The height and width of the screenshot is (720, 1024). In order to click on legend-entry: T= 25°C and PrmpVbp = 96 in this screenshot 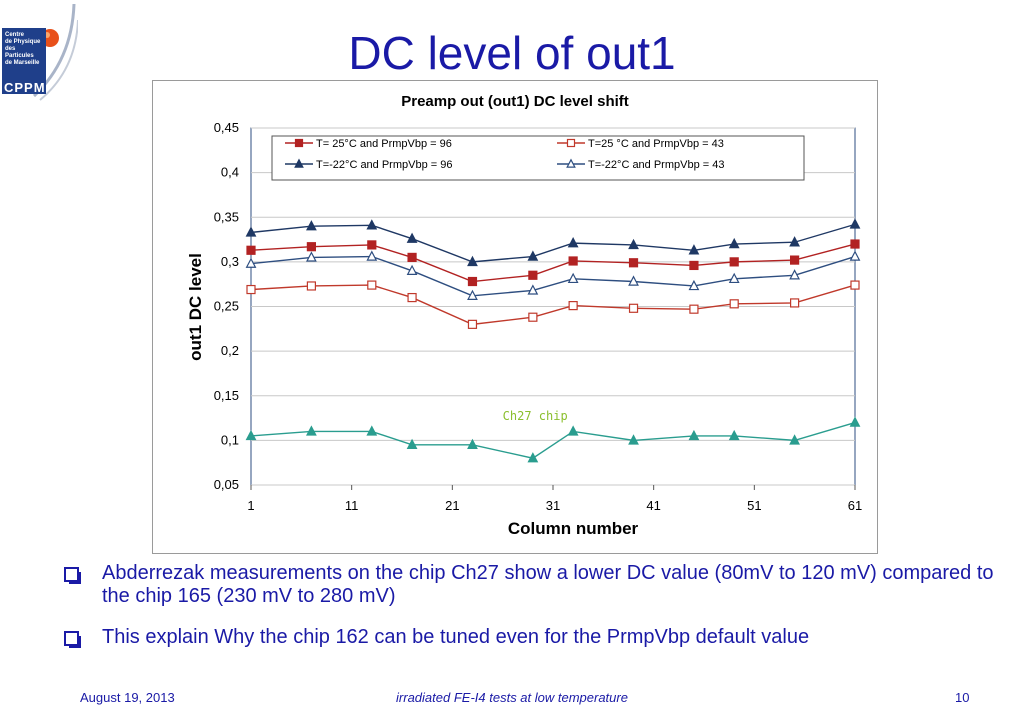, I will do `click(368, 144)`.